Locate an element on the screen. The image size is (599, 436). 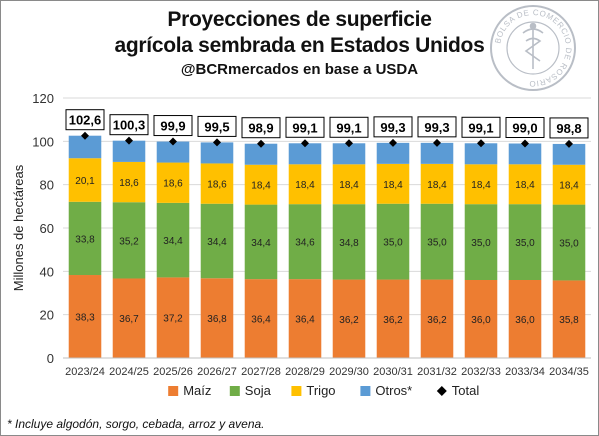
x-tick-label: 2030/31 is located at coordinates (393, 372).